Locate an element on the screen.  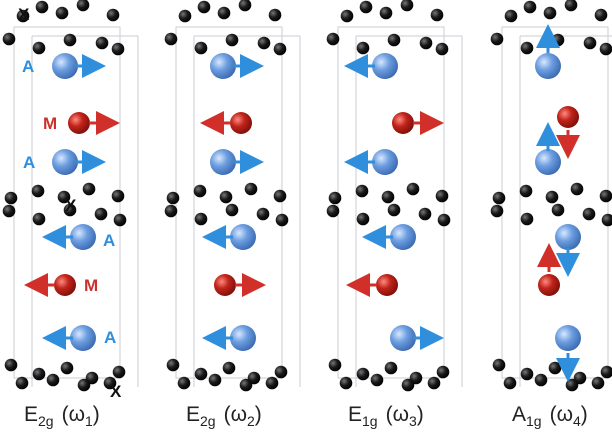
mode-label-a1g-4: A1g (ω4) is located at coordinates (550, 416).